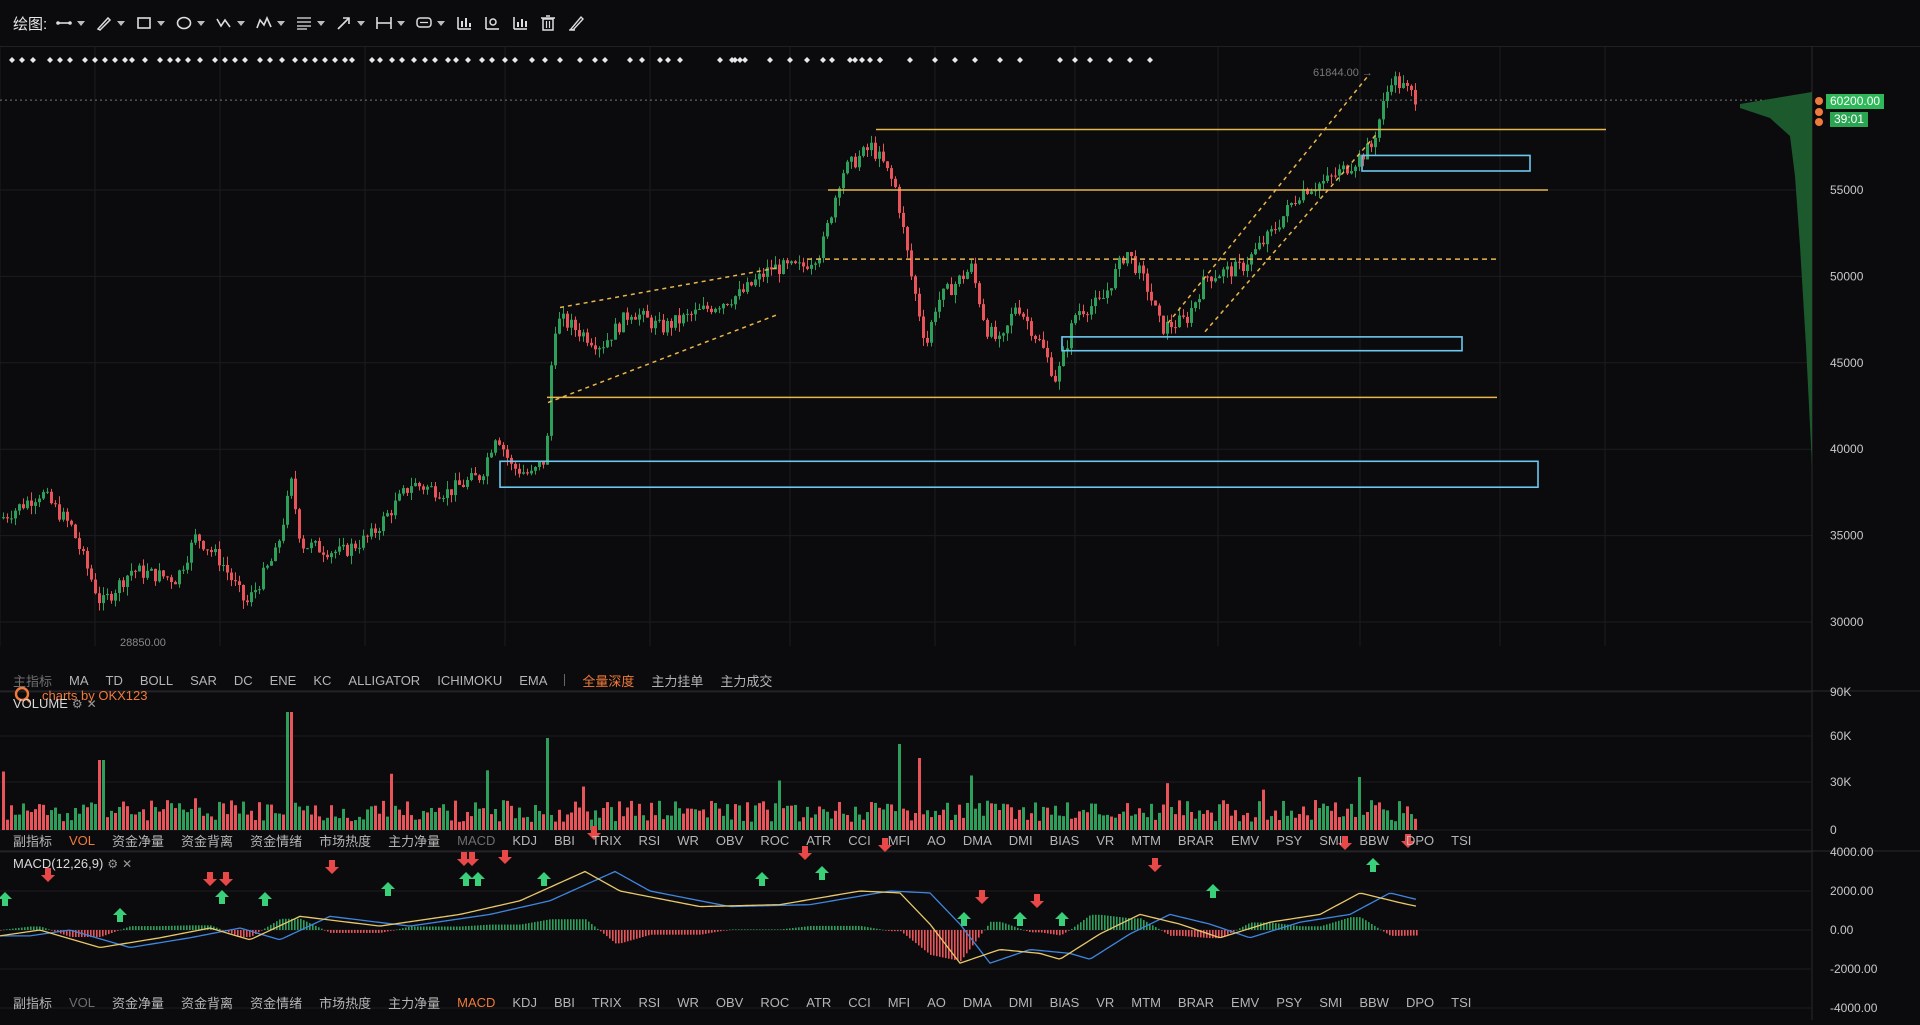 This screenshot has height=1025, width=1920. What do you see at coordinates (492, 23) in the screenshot?
I see `chart-tool-button` at bounding box center [492, 23].